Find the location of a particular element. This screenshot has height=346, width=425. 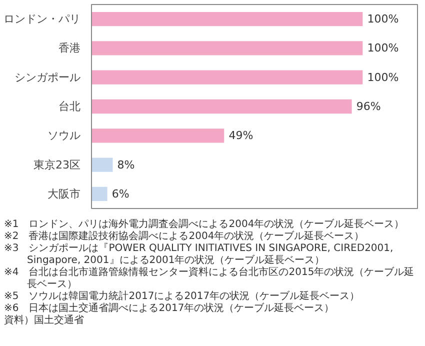

y-tick-label: ソウル is located at coordinates (64, 135).